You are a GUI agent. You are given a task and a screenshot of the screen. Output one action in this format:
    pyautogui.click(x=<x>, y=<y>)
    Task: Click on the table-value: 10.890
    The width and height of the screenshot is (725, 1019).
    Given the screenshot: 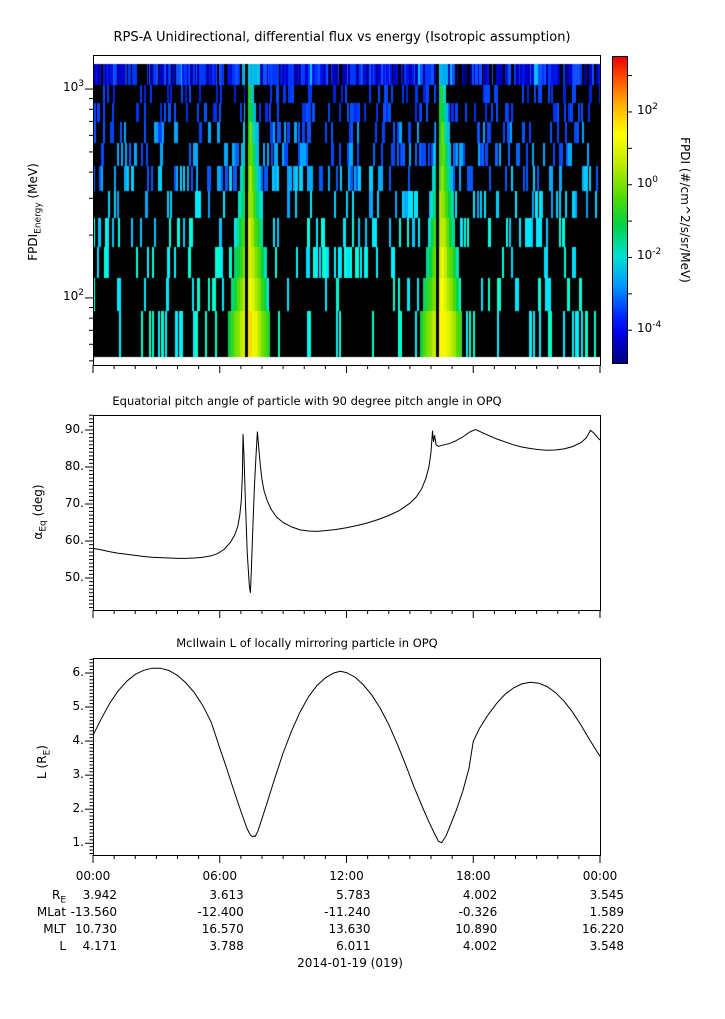 What is the action you would take?
    pyautogui.click(x=476, y=929)
    